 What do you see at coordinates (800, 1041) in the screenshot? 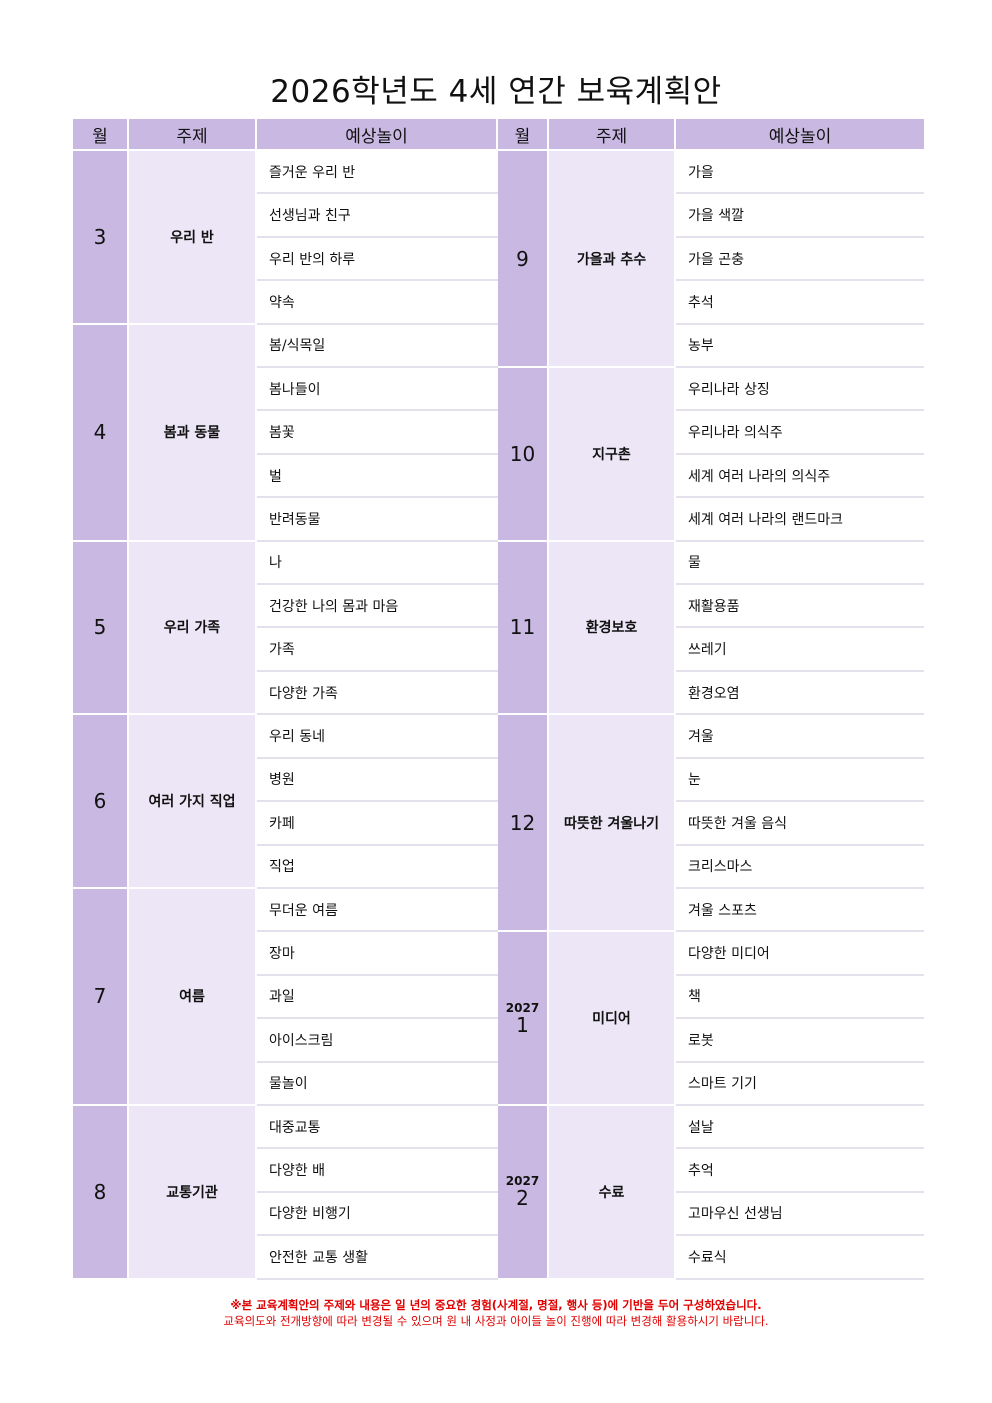
I see `play-item: 로봇` at bounding box center [800, 1041].